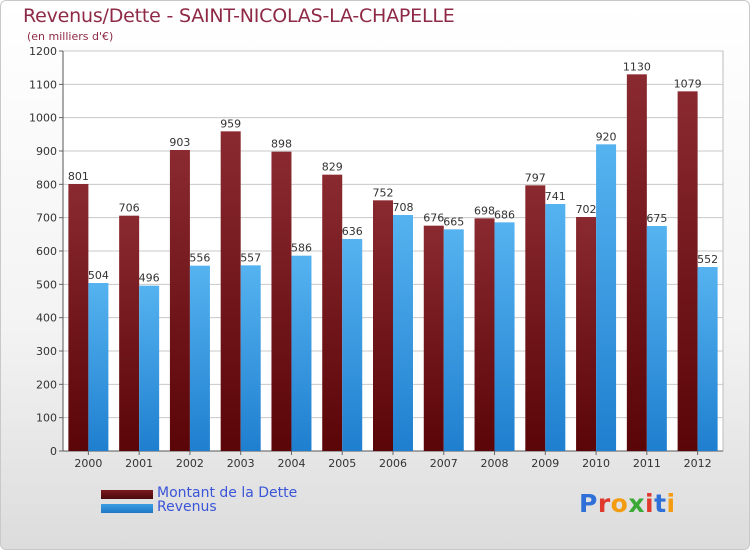 Image resolution: width=750 pixels, height=550 pixels. I want to click on x-tick-label: 2002, so click(190, 463).